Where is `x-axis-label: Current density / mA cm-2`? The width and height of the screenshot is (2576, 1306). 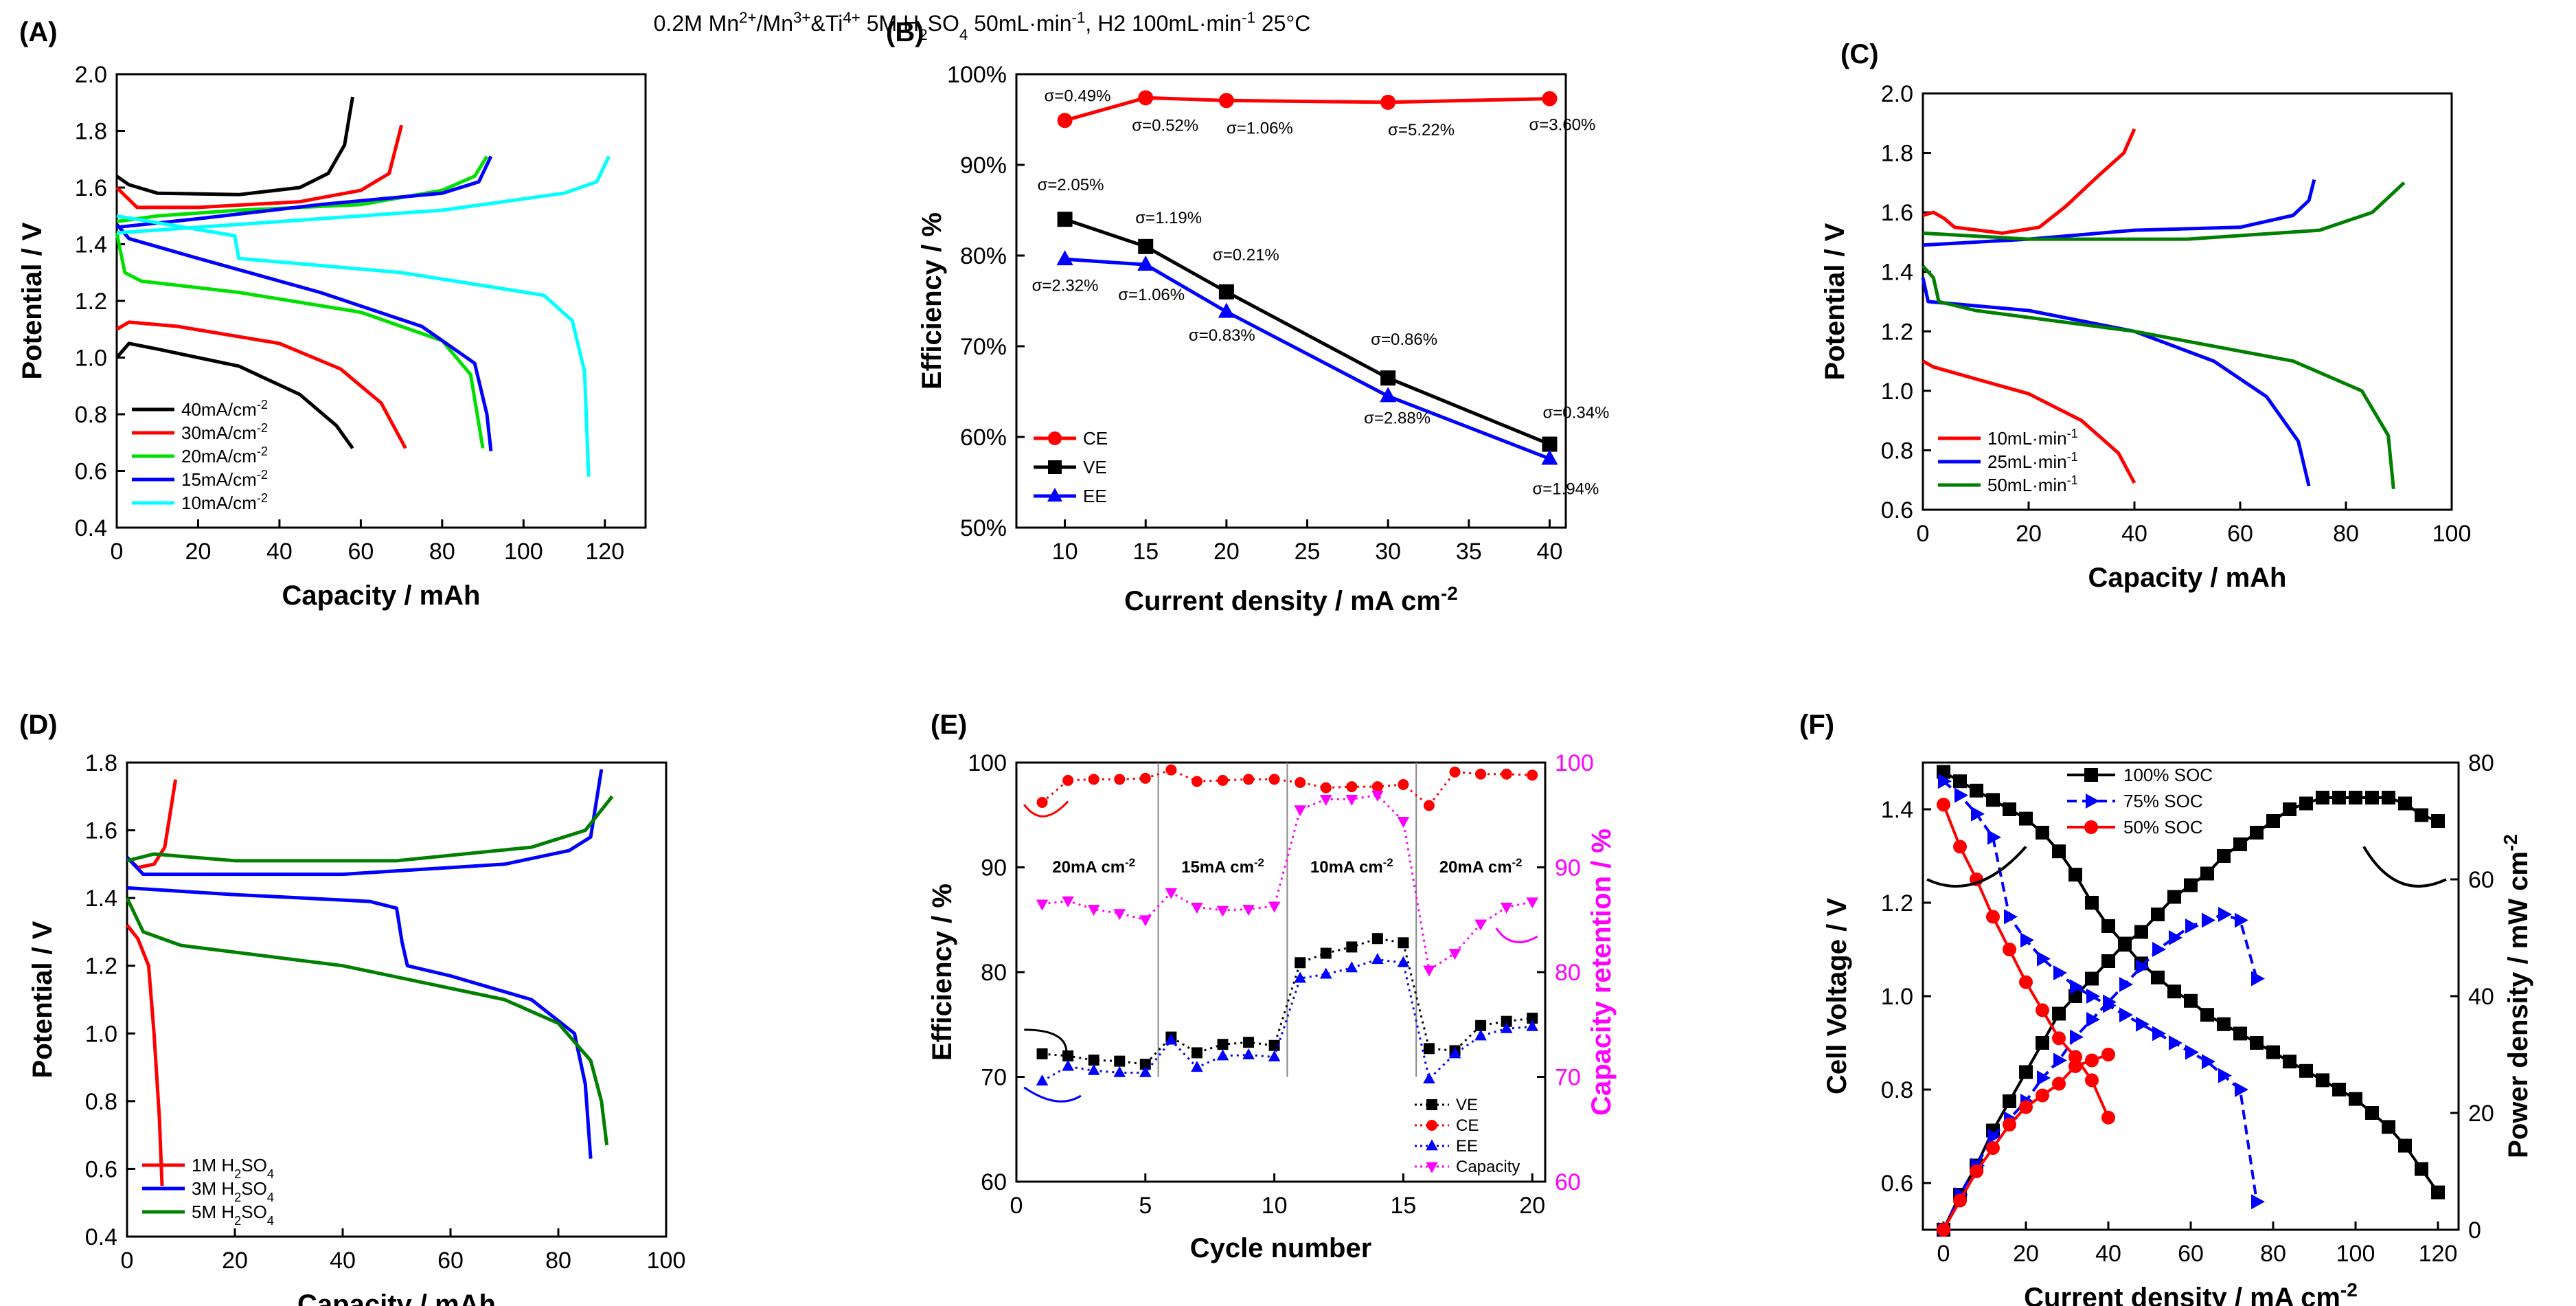 x-axis-label: Current density / mA cm-2 is located at coordinates (1291, 600).